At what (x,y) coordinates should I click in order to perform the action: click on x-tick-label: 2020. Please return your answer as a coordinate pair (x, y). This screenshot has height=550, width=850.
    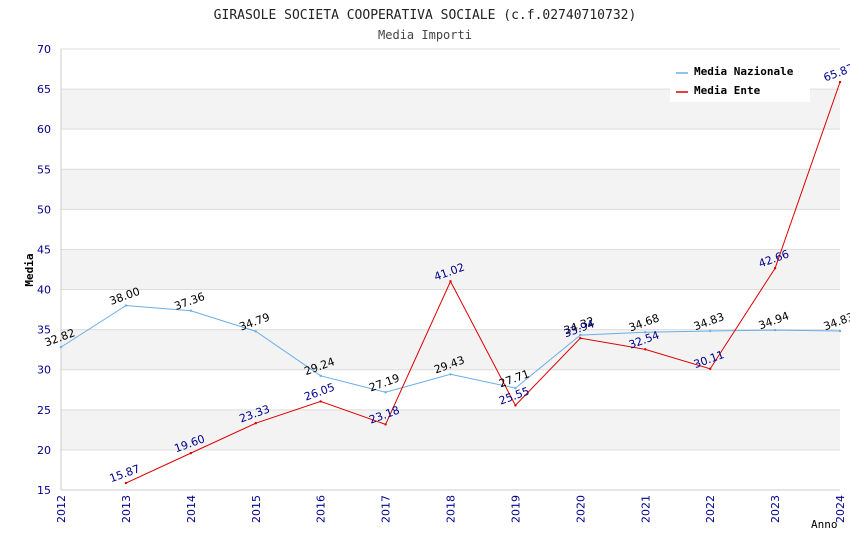
    Looking at the image, I should click on (580, 509).